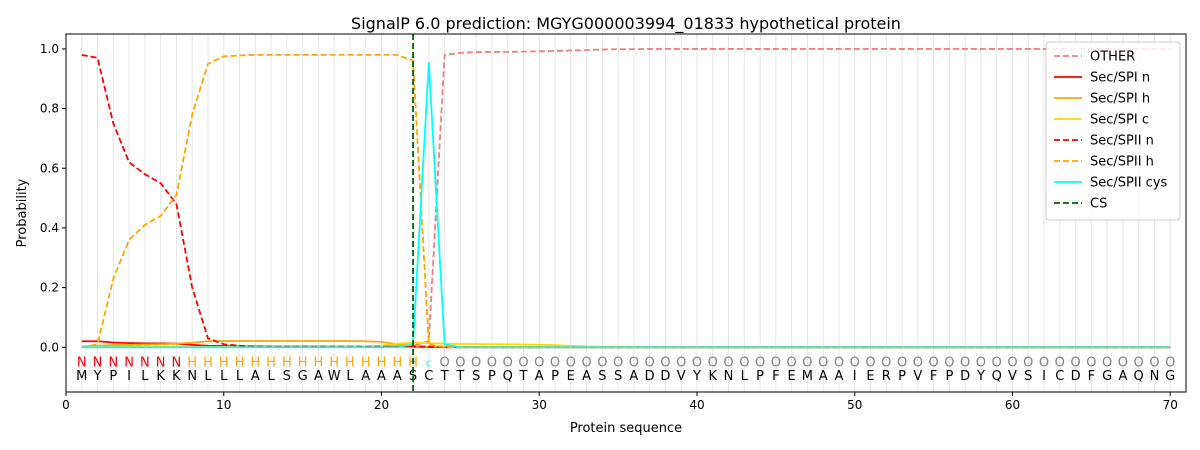 The image size is (1200, 450). I want to click on legend-label: OTHER, so click(1112, 57).